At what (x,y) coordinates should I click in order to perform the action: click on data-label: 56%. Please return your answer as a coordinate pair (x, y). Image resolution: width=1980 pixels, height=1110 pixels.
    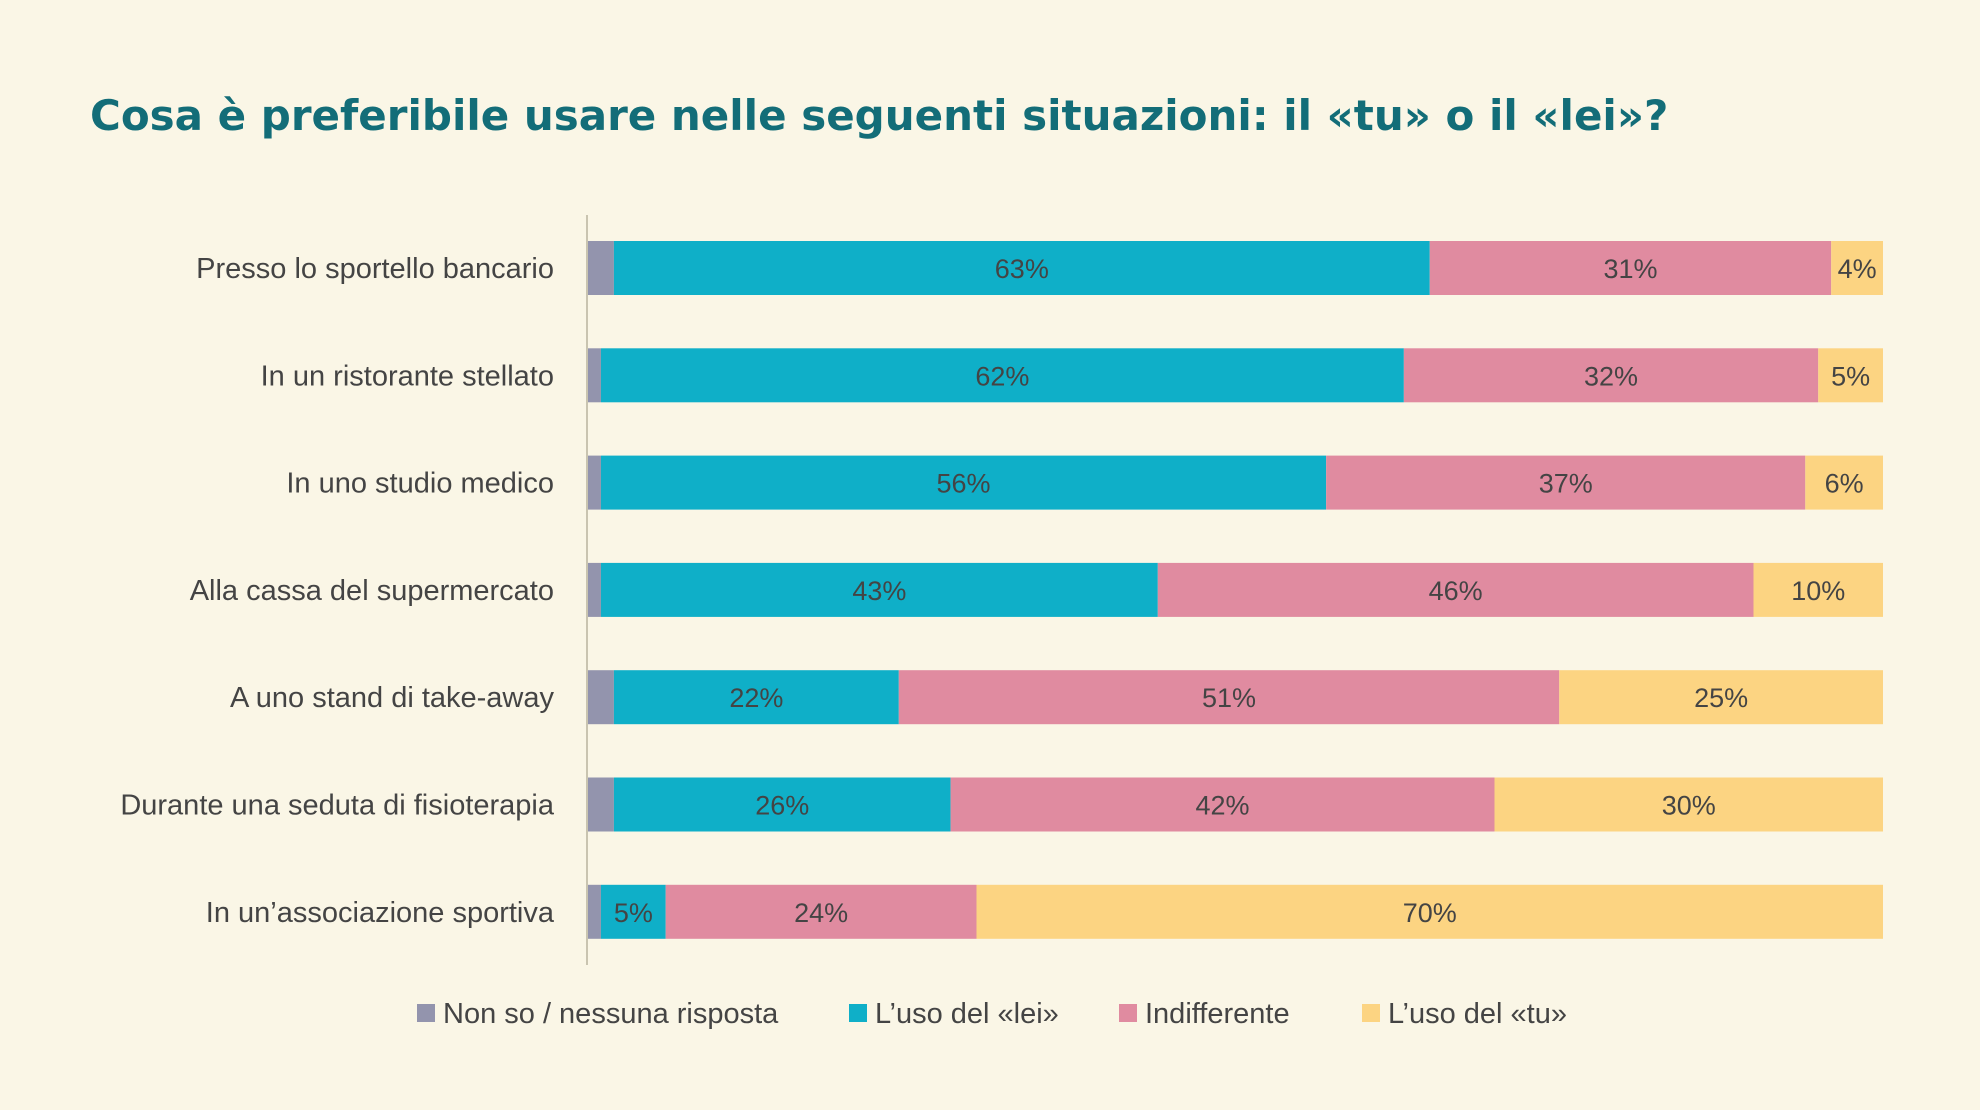
    Looking at the image, I should click on (964, 484).